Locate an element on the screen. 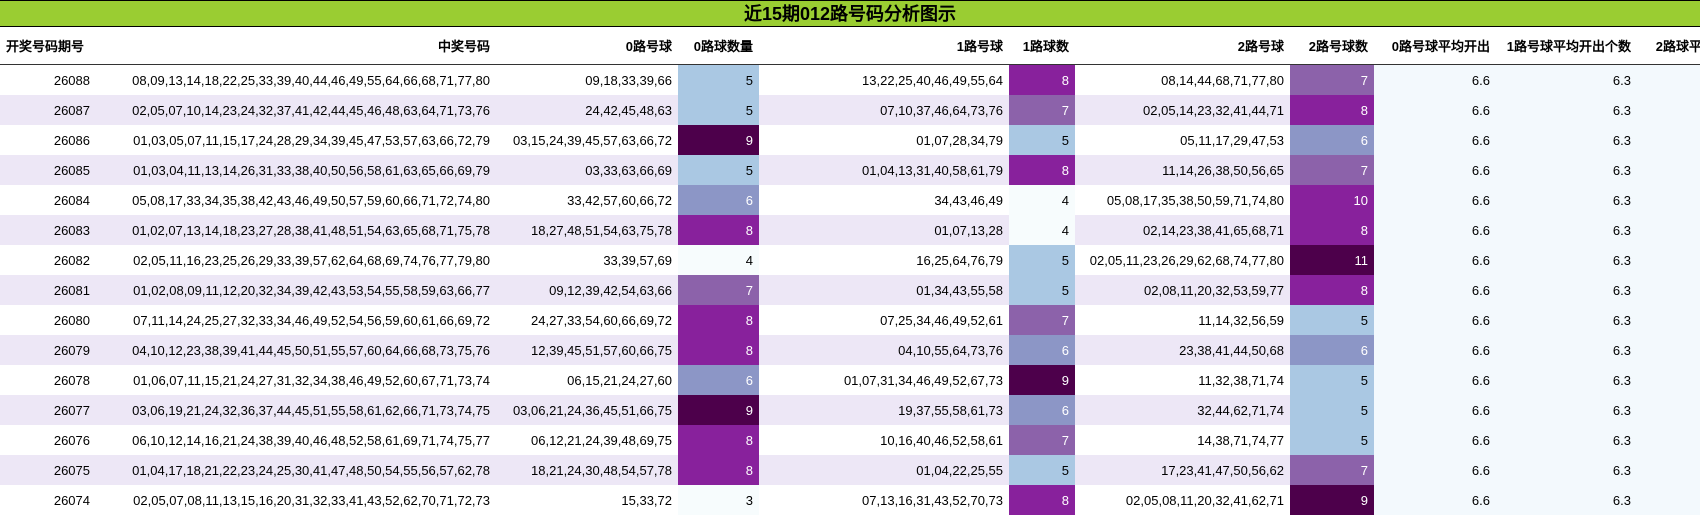 The image size is (1700, 516). cell-route2-balls: 11,14,26,38,50,56,65 is located at coordinates (1182, 170).